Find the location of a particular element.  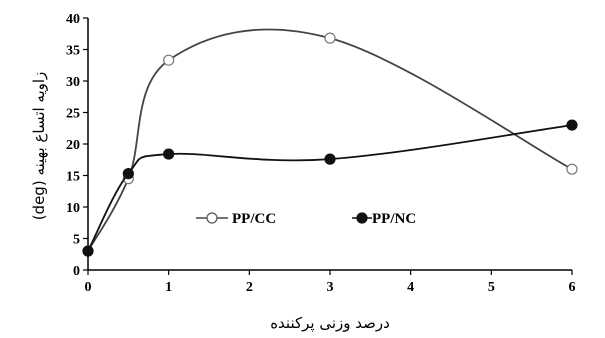

y-tick-label: 40 is located at coordinates (73, 19).